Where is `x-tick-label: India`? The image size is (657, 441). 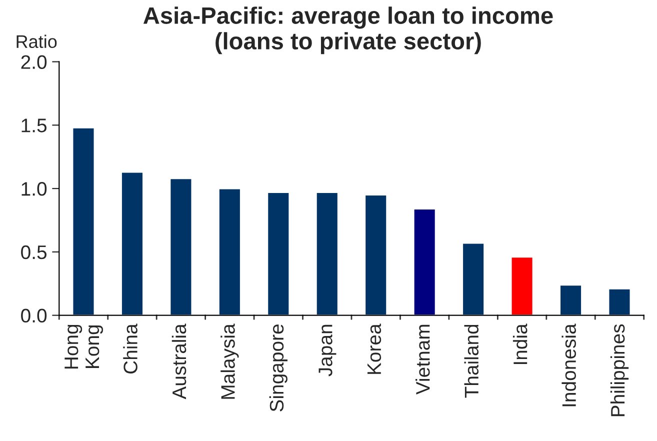 x-tick-label: India is located at coordinates (520, 344).